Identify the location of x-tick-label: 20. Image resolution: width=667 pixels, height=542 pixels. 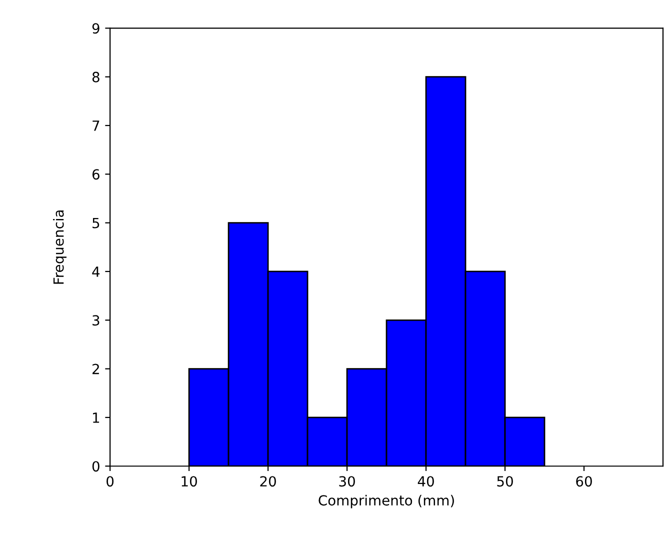
(268, 481).